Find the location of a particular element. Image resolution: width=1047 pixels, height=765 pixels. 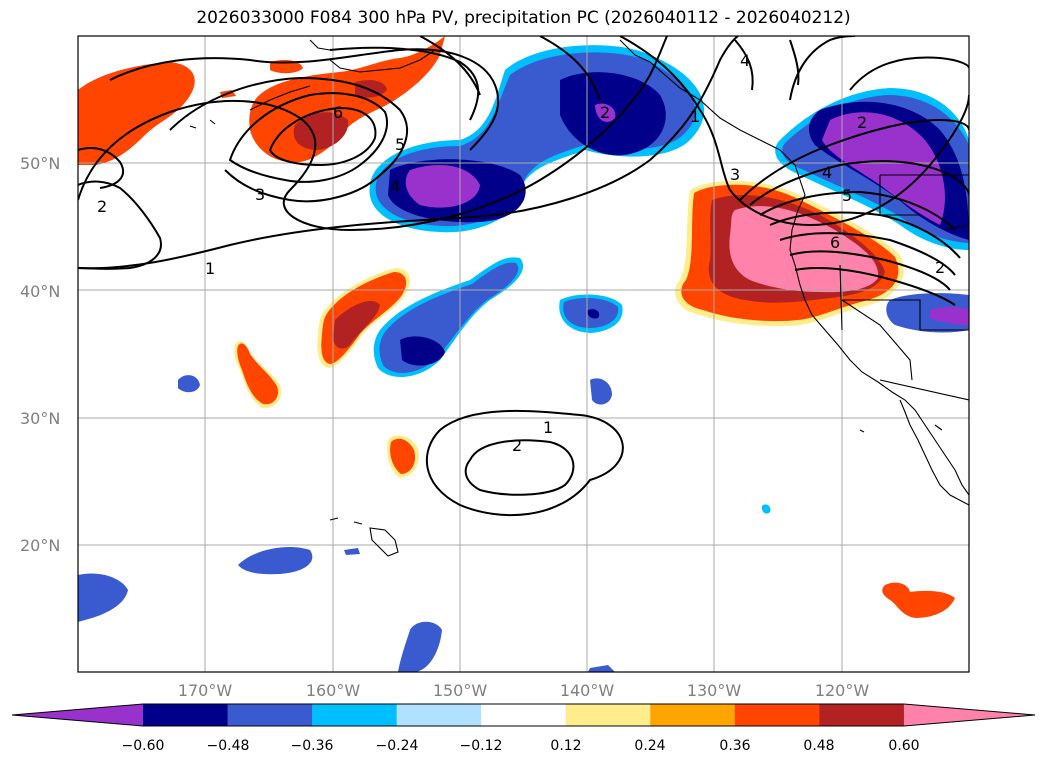

lon-tick-label: 170°W is located at coordinates (205, 690).